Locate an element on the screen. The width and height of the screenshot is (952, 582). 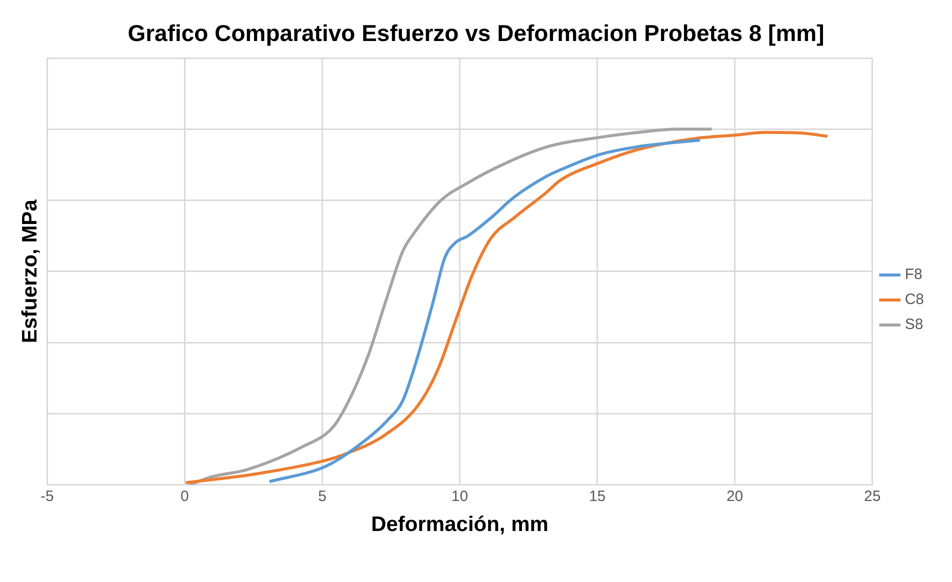
x-tick-label: 20 is located at coordinates (735, 496).